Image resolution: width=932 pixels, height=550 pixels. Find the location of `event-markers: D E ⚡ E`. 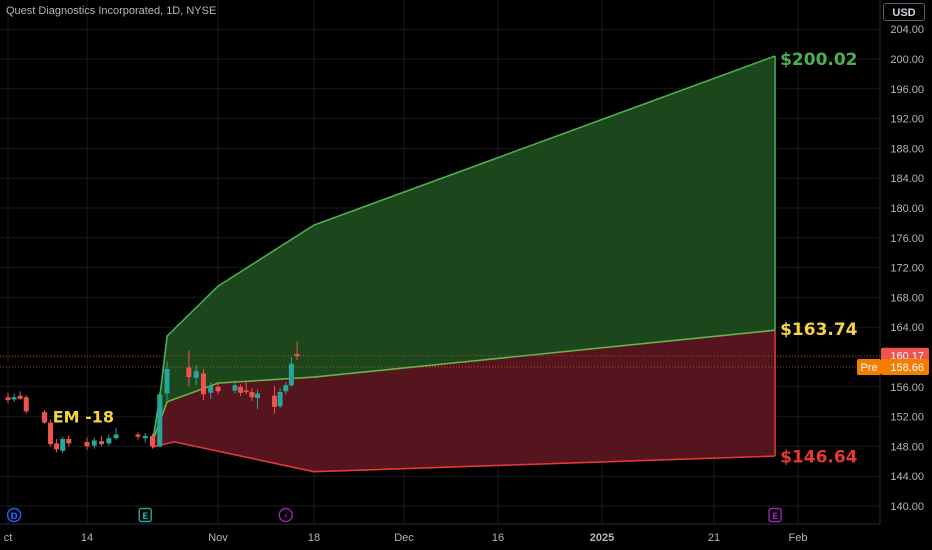

event-markers: D E ⚡ E is located at coordinates (394, 515).